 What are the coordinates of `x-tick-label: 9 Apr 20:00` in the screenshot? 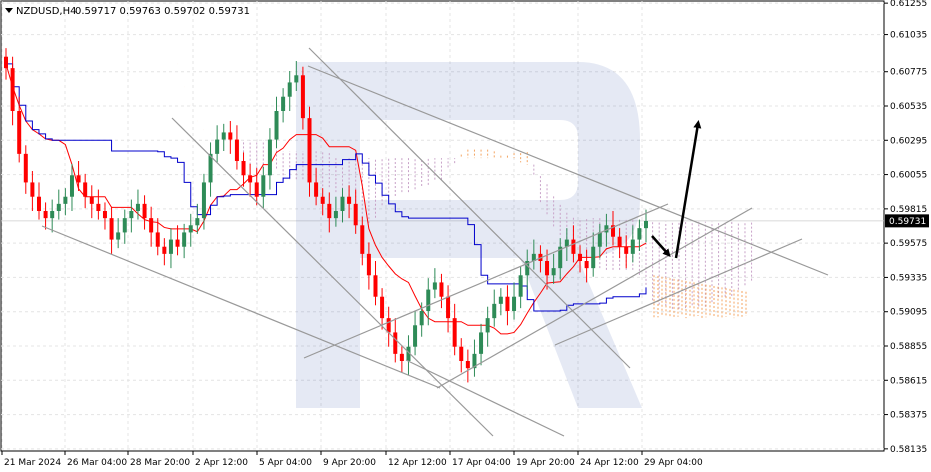 It's located at (349, 463).